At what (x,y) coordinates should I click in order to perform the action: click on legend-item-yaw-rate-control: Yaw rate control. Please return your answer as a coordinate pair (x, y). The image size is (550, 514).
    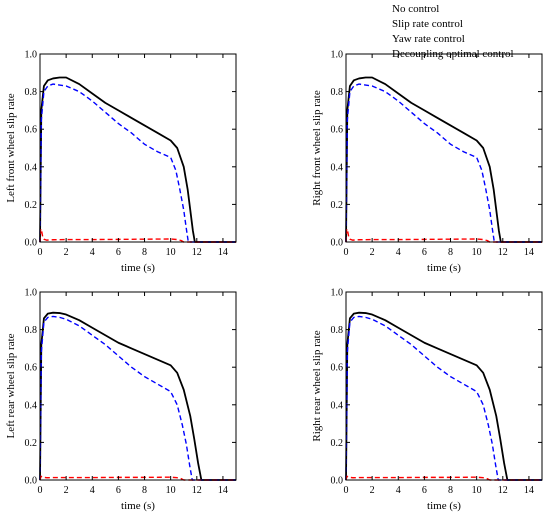
    Looking at the image, I should click on (453, 39).